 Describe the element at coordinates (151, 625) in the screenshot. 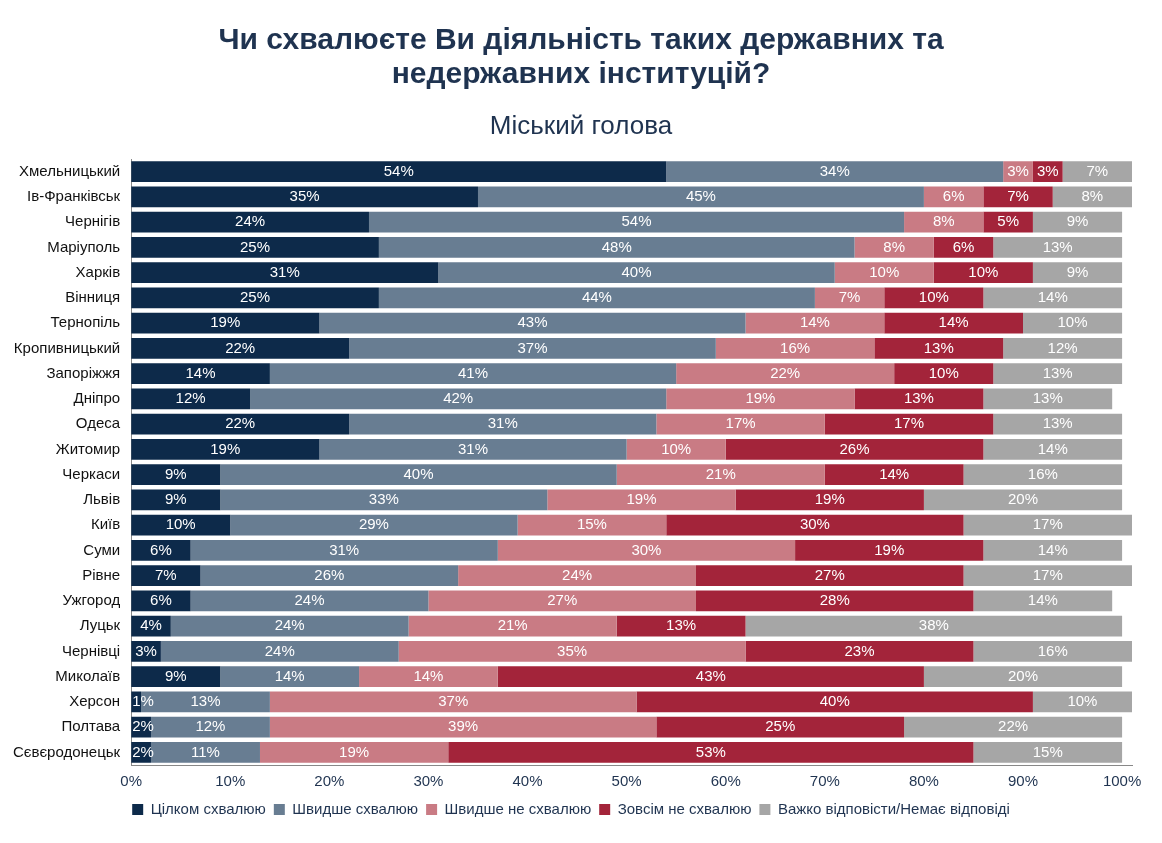

I see `data-label: 4%` at that location.